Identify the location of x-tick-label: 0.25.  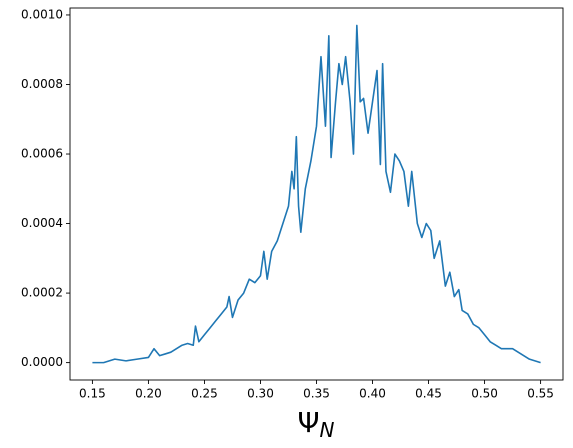
(204, 394).